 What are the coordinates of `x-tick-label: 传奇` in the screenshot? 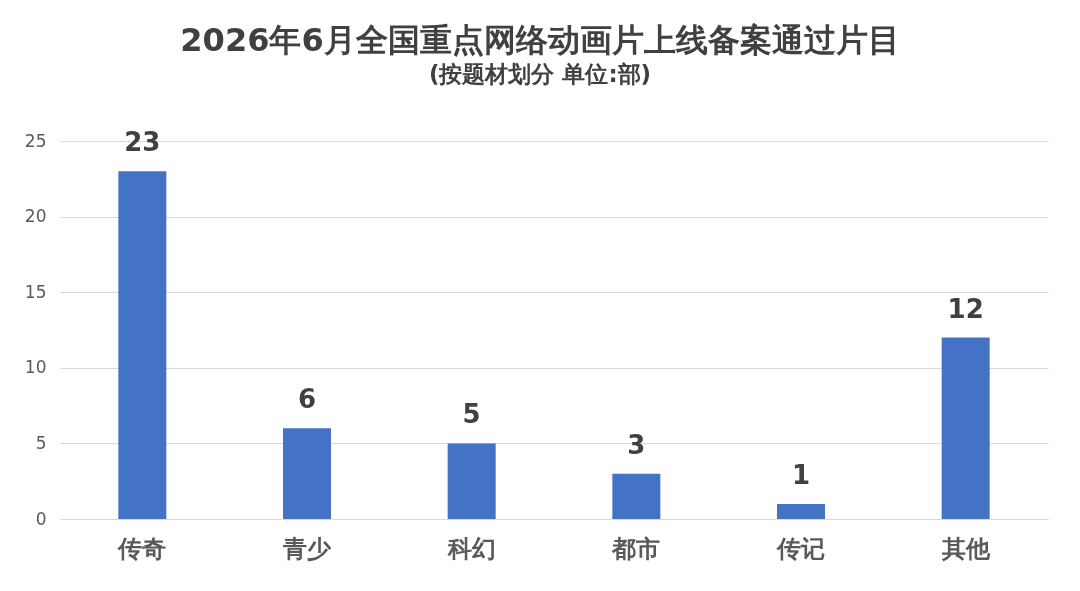 It's located at (142, 548).